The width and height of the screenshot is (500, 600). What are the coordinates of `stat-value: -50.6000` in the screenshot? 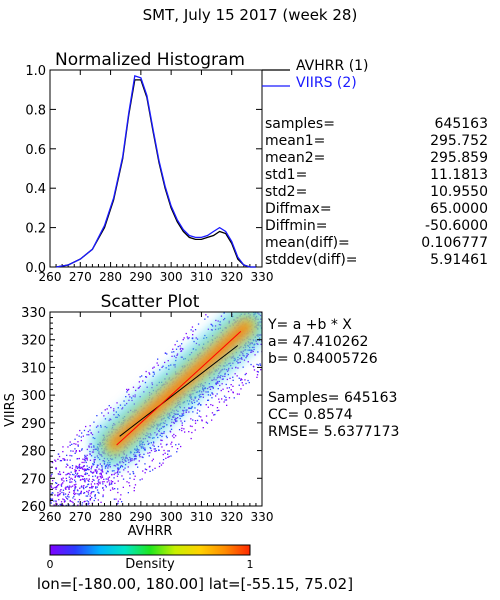 It's located at (456, 226).